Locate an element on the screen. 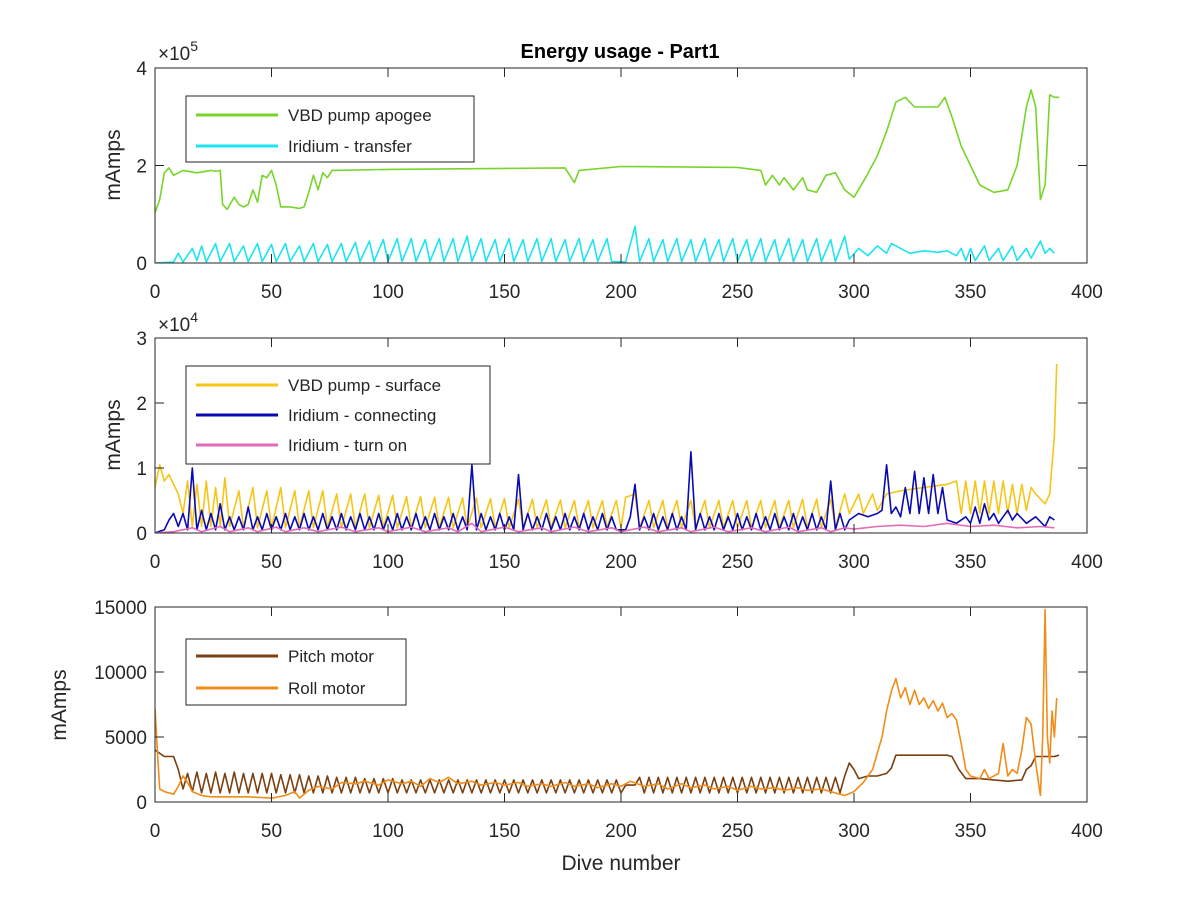  legend: Pitch motor Roll motor is located at coordinates (296, 672).